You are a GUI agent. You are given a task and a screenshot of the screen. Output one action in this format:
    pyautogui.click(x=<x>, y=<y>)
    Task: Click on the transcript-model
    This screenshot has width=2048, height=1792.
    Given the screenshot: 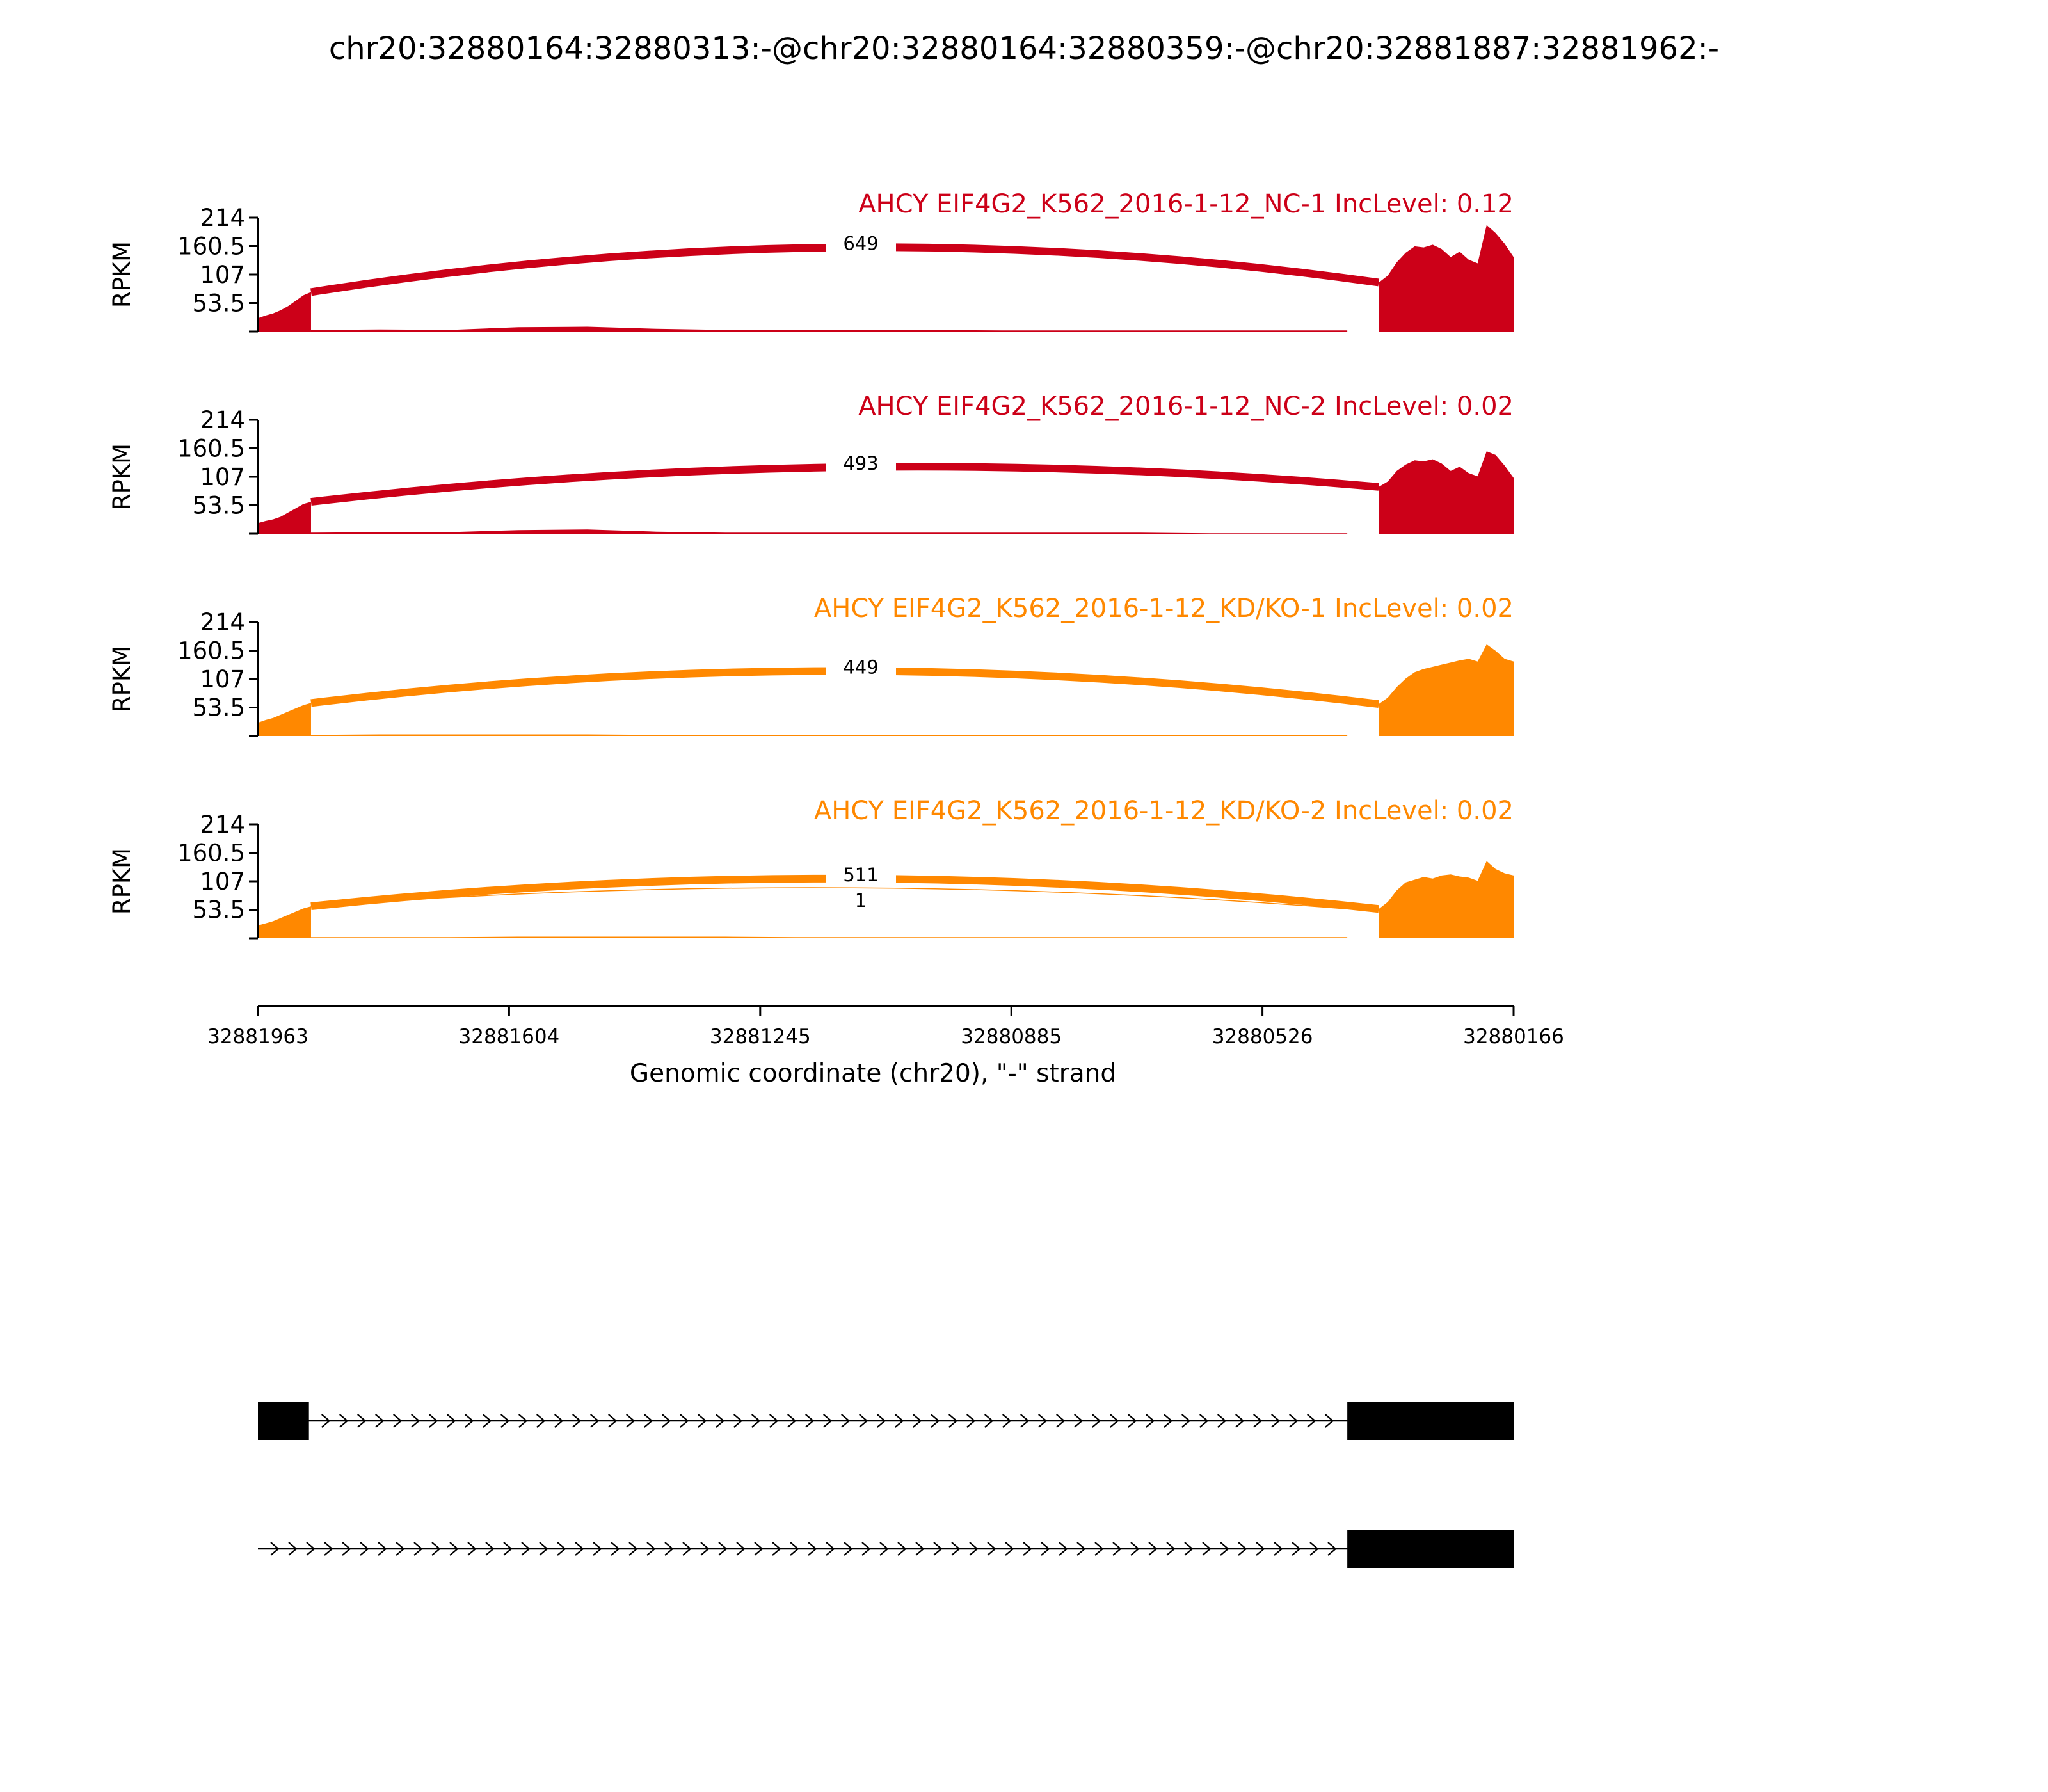 What is the action you would take?
    pyautogui.click(x=886, y=1421)
    